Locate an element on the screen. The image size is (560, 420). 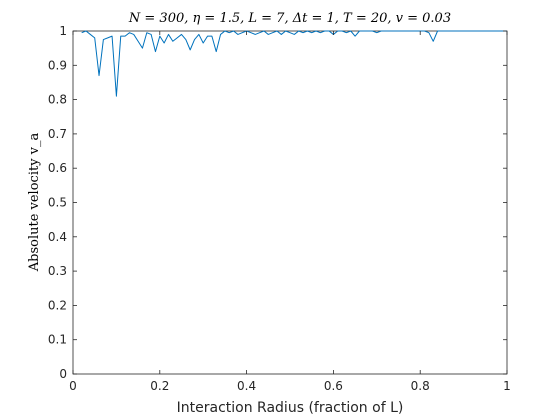
x-tick-label: 1 is located at coordinates (507, 386).